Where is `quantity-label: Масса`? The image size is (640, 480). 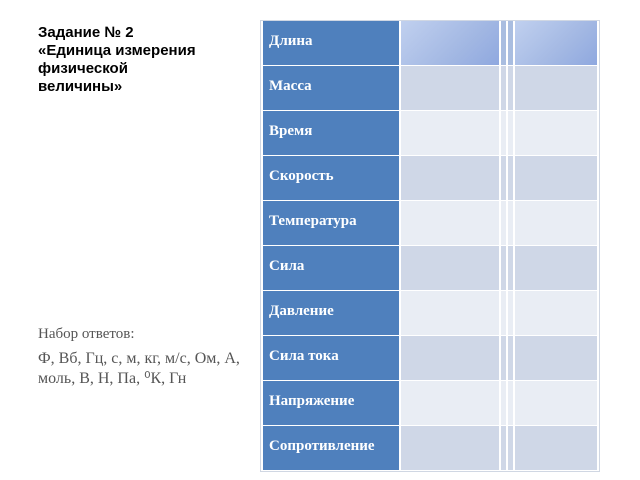 quantity-label: Масса is located at coordinates (331, 88).